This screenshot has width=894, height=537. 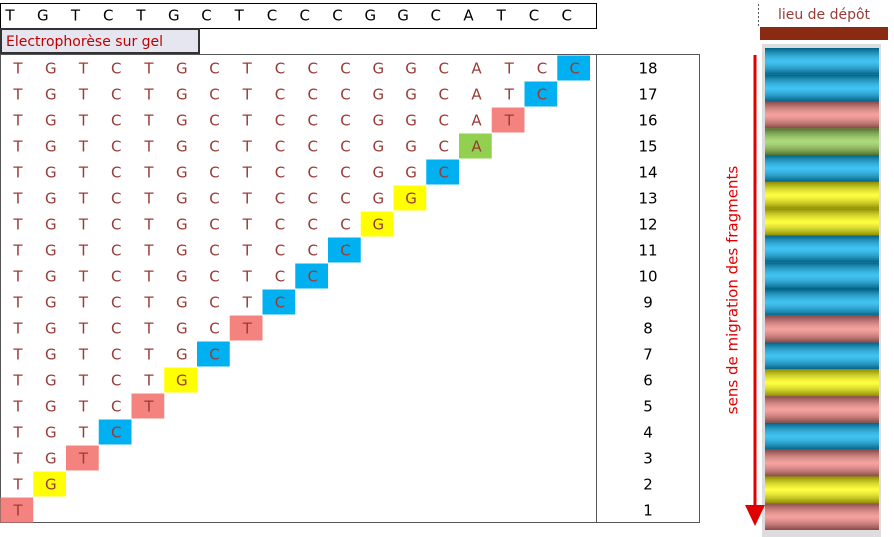 I want to click on fragment-length: 1, so click(x=648, y=511).